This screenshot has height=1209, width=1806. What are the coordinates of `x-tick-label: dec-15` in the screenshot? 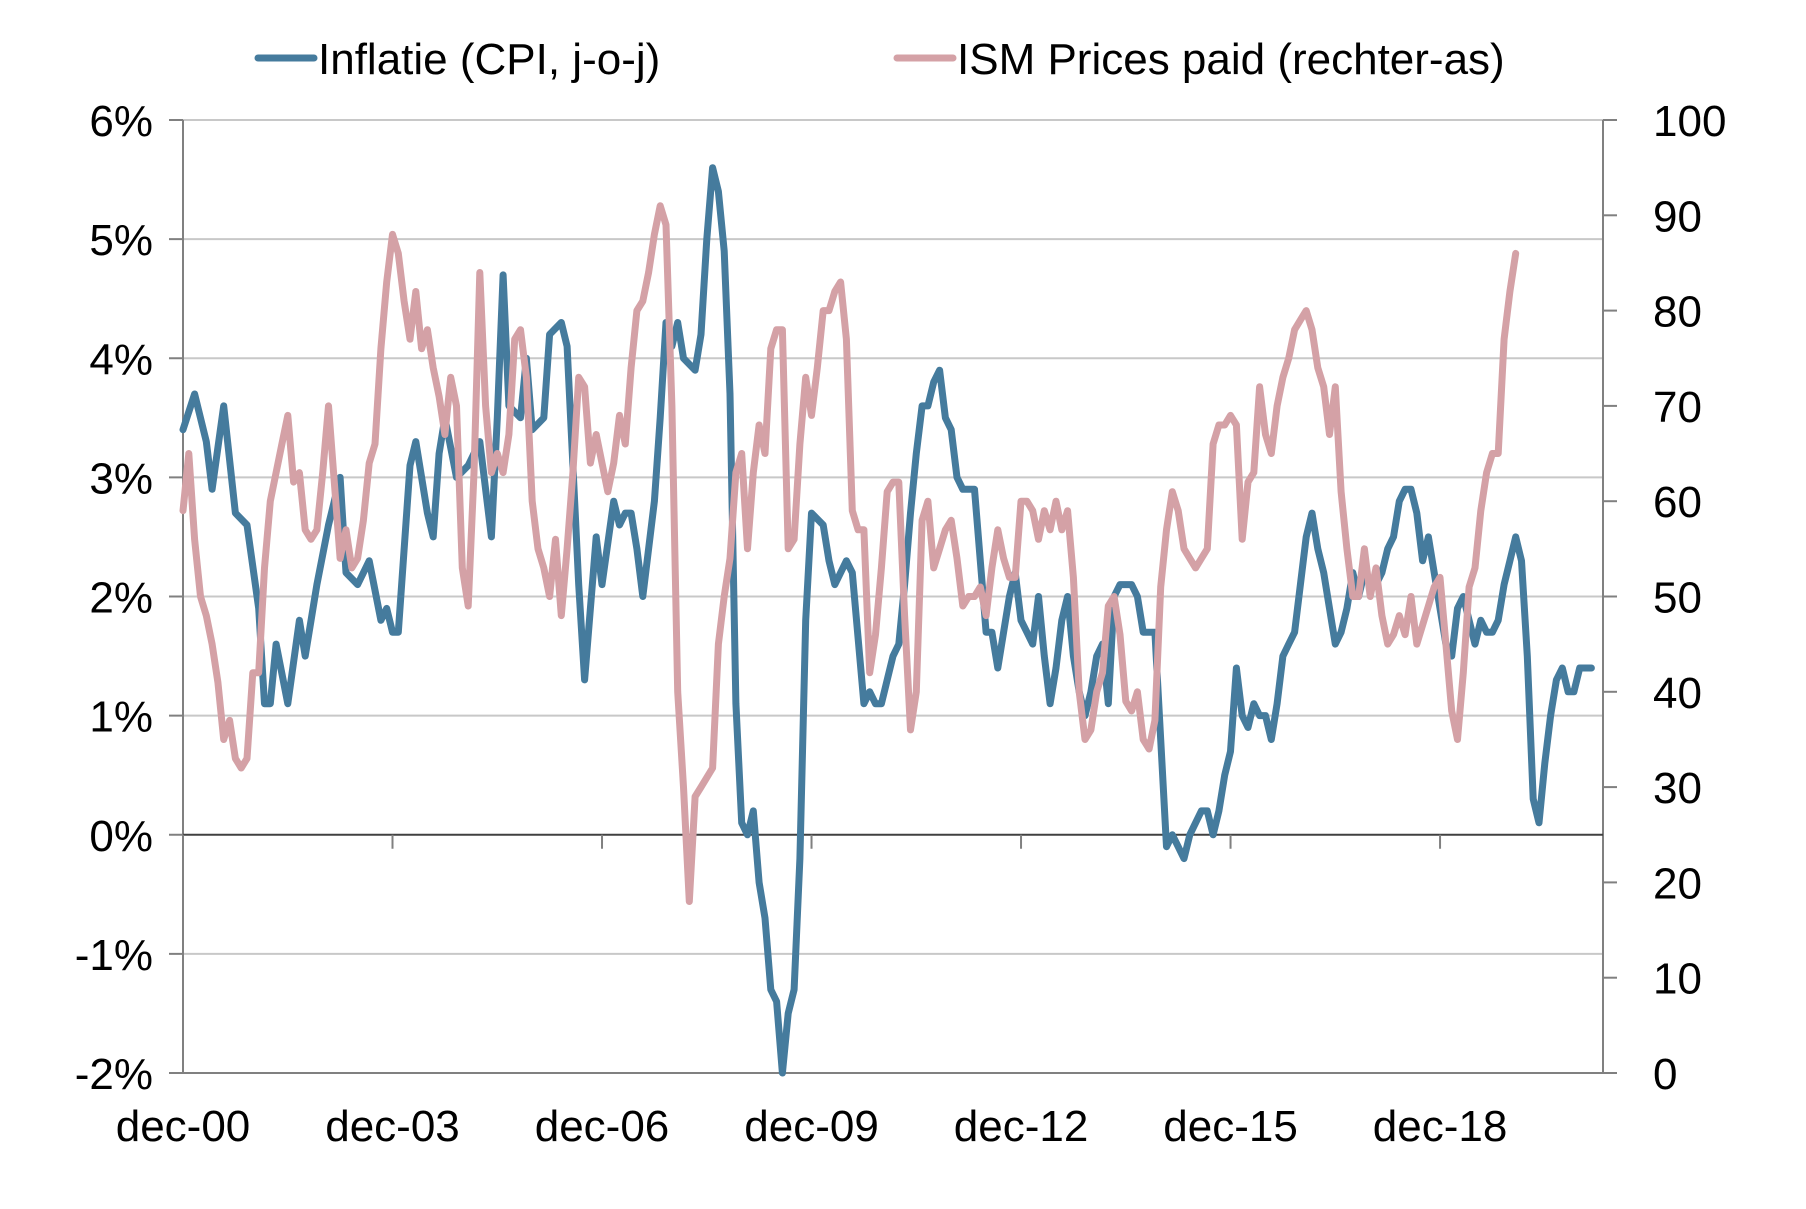 It's located at (1230, 1126).